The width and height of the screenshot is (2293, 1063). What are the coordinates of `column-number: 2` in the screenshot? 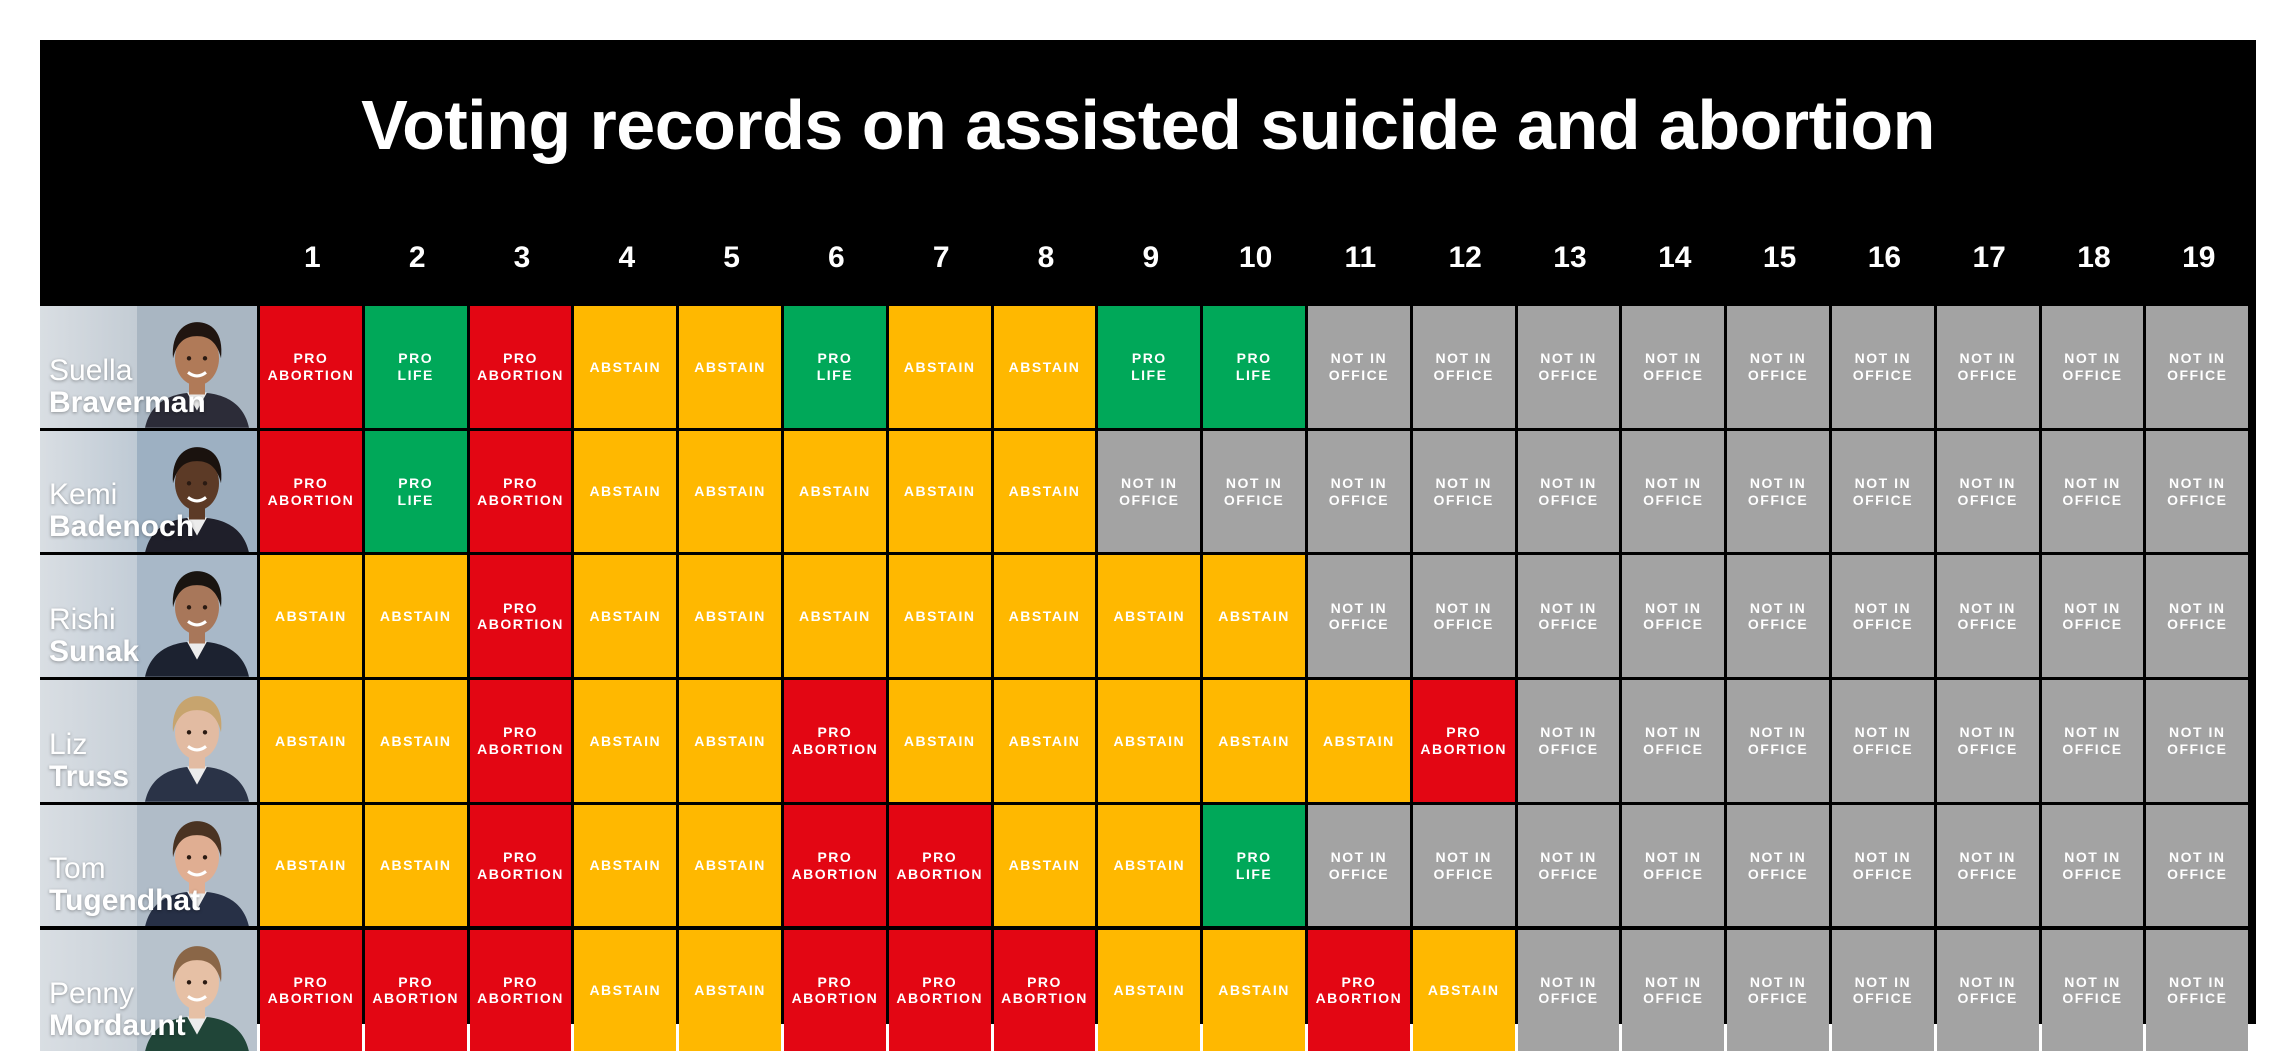 It's located at (417, 257).